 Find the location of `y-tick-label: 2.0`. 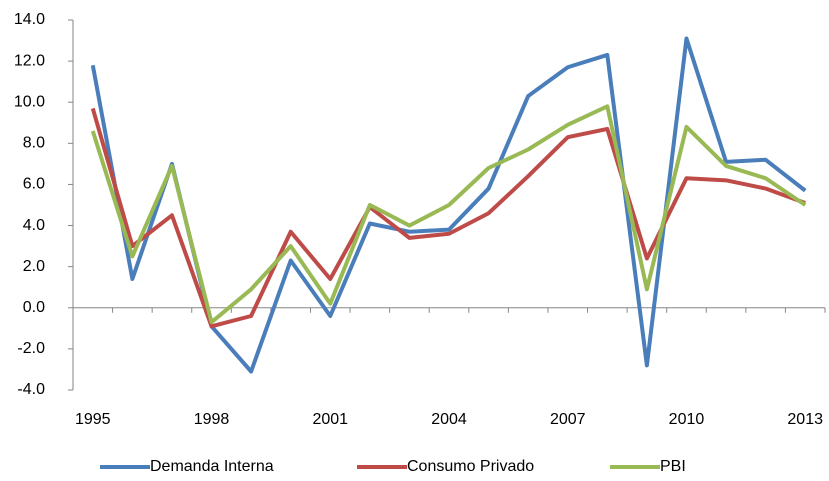

y-tick-label: 2.0 is located at coordinates (34, 266).